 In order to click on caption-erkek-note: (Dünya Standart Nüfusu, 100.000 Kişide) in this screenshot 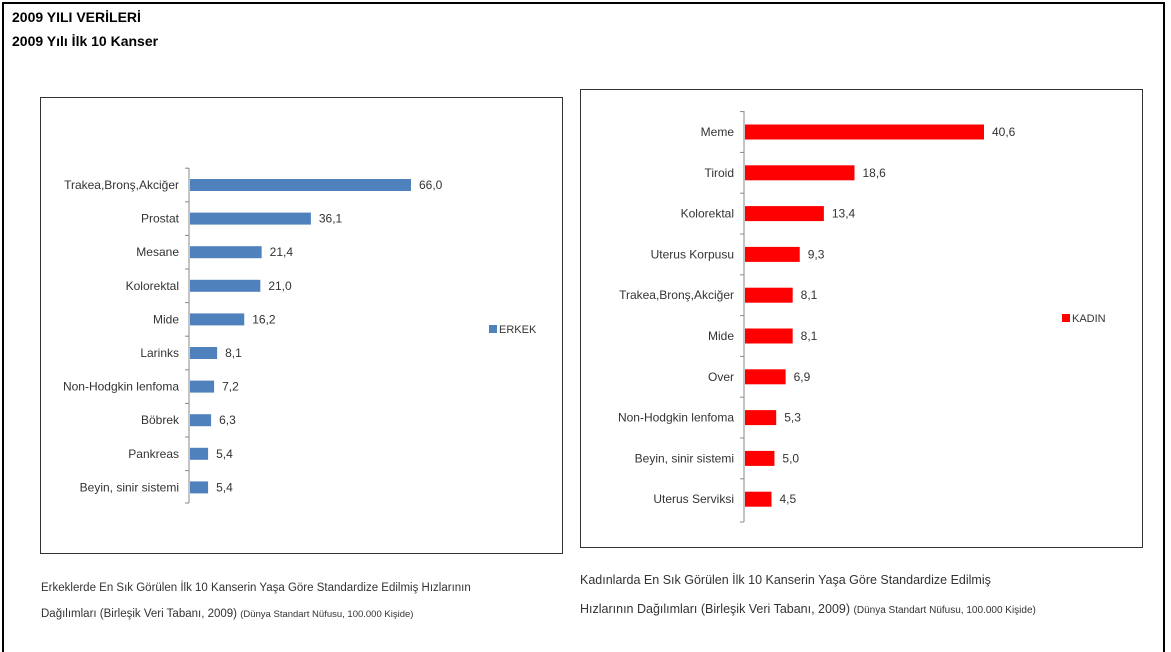, I will do `click(327, 614)`.